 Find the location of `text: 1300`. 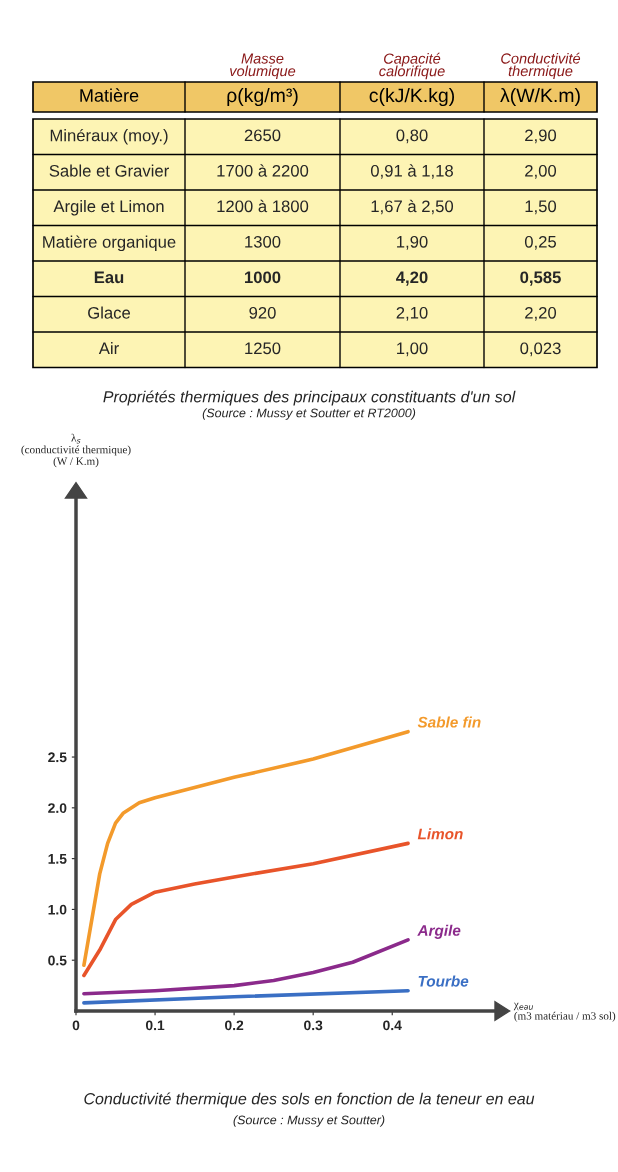

text: 1300 is located at coordinates (263, 241).